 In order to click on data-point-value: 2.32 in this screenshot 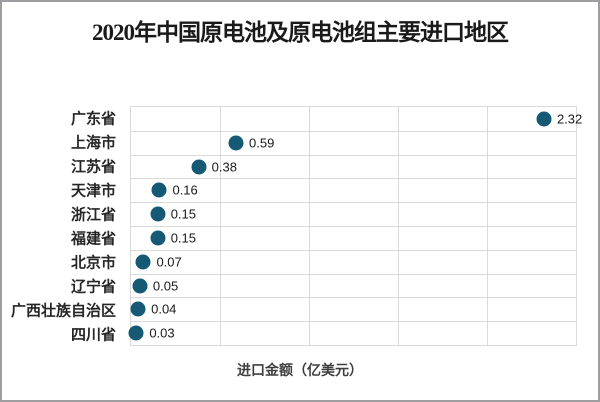, I will do `click(569, 119)`.